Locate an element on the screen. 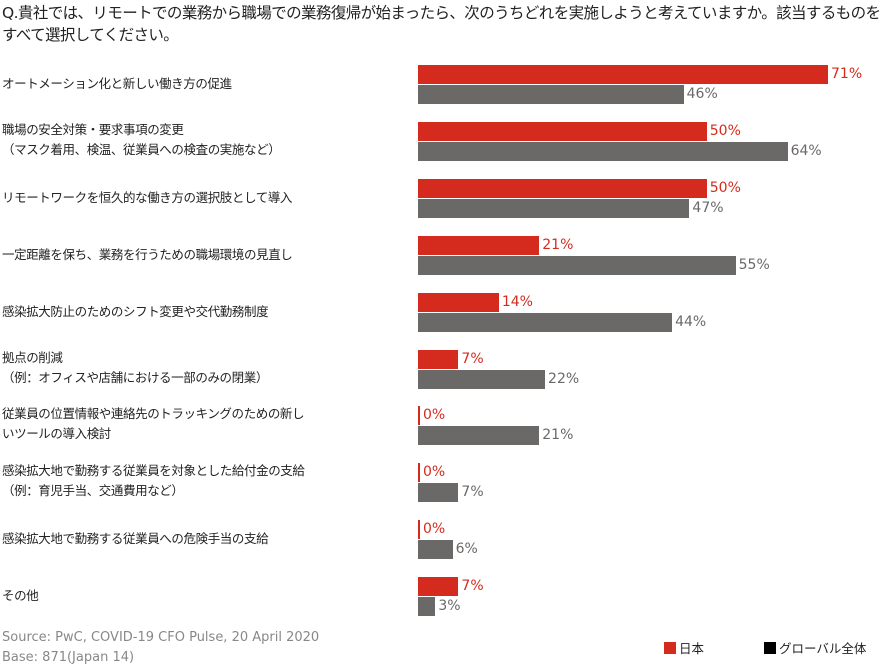 The height and width of the screenshot is (669, 883). legend-item-japan: 日本 is located at coordinates (684, 647).